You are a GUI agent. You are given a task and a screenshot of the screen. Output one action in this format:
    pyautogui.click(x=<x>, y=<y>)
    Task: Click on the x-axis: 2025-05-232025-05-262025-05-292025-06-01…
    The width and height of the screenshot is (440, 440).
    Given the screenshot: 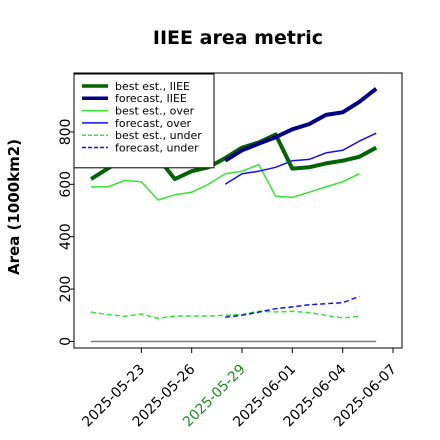 What is the action you would take?
    pyautogui.click(x=239, y=389)
    